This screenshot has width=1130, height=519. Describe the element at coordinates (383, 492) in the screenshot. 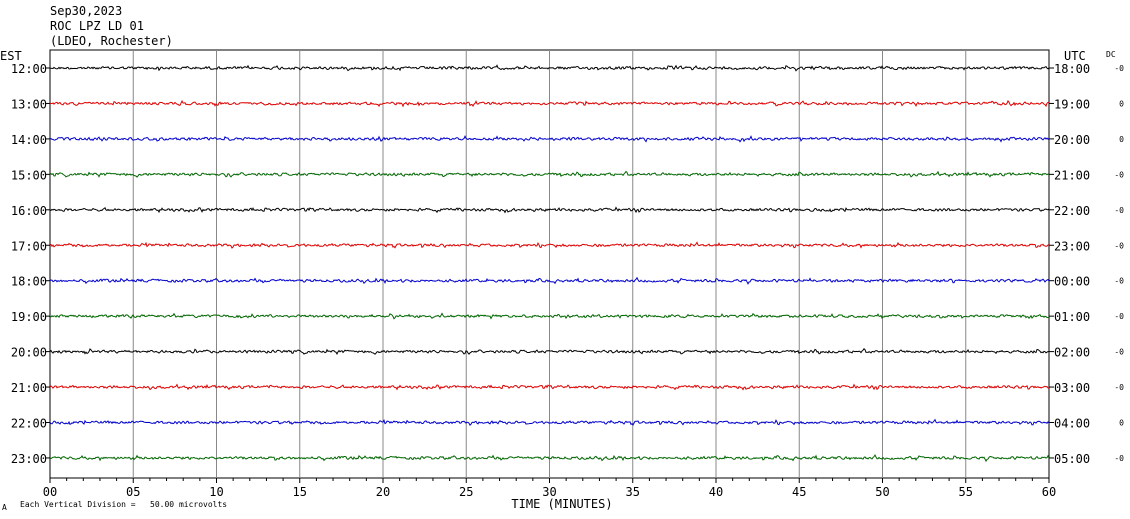

I see `x-tick-label: 20` at that location.